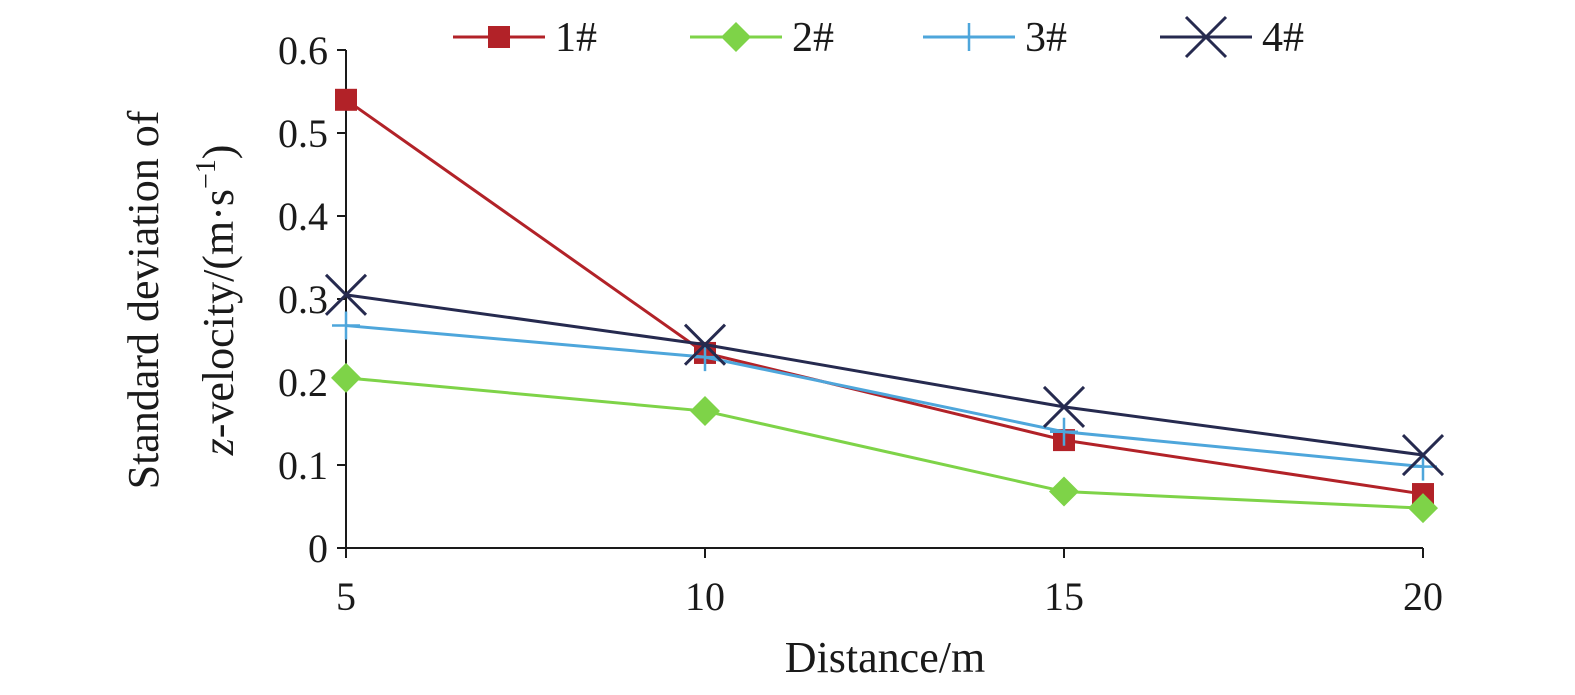 This screenshot has width=1575, height=695. Describe the element at coordinates (885, 657) in the screenshot. I see `x-axis-label: Distance/m` at that location.